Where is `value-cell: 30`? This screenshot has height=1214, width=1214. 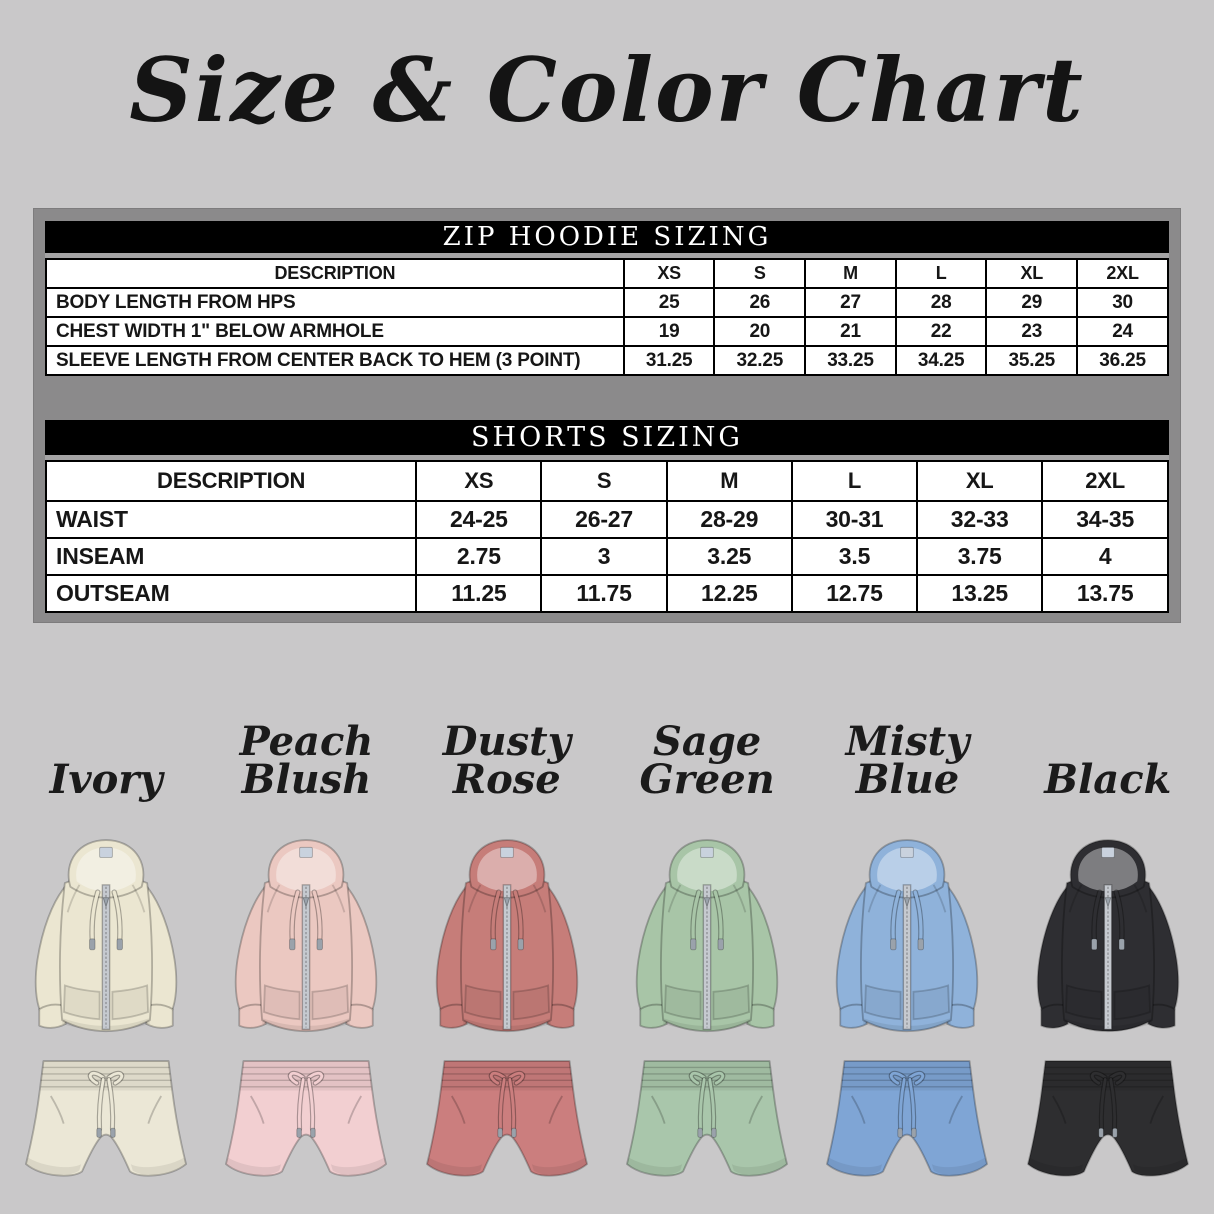 value-cell: 30 is located at coordinates (1122, 302).